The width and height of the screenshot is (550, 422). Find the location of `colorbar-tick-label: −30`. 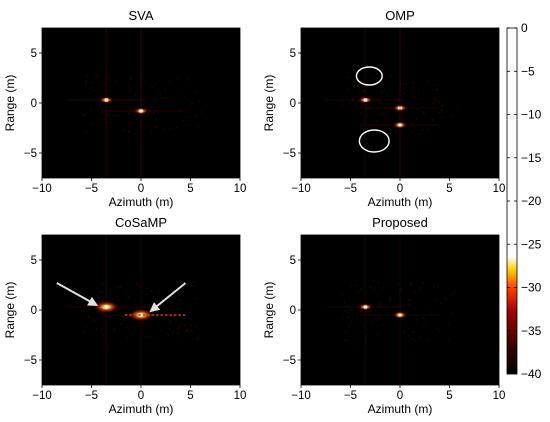

colorbar-tick-label: −30 is located at coordinates (531, 288).